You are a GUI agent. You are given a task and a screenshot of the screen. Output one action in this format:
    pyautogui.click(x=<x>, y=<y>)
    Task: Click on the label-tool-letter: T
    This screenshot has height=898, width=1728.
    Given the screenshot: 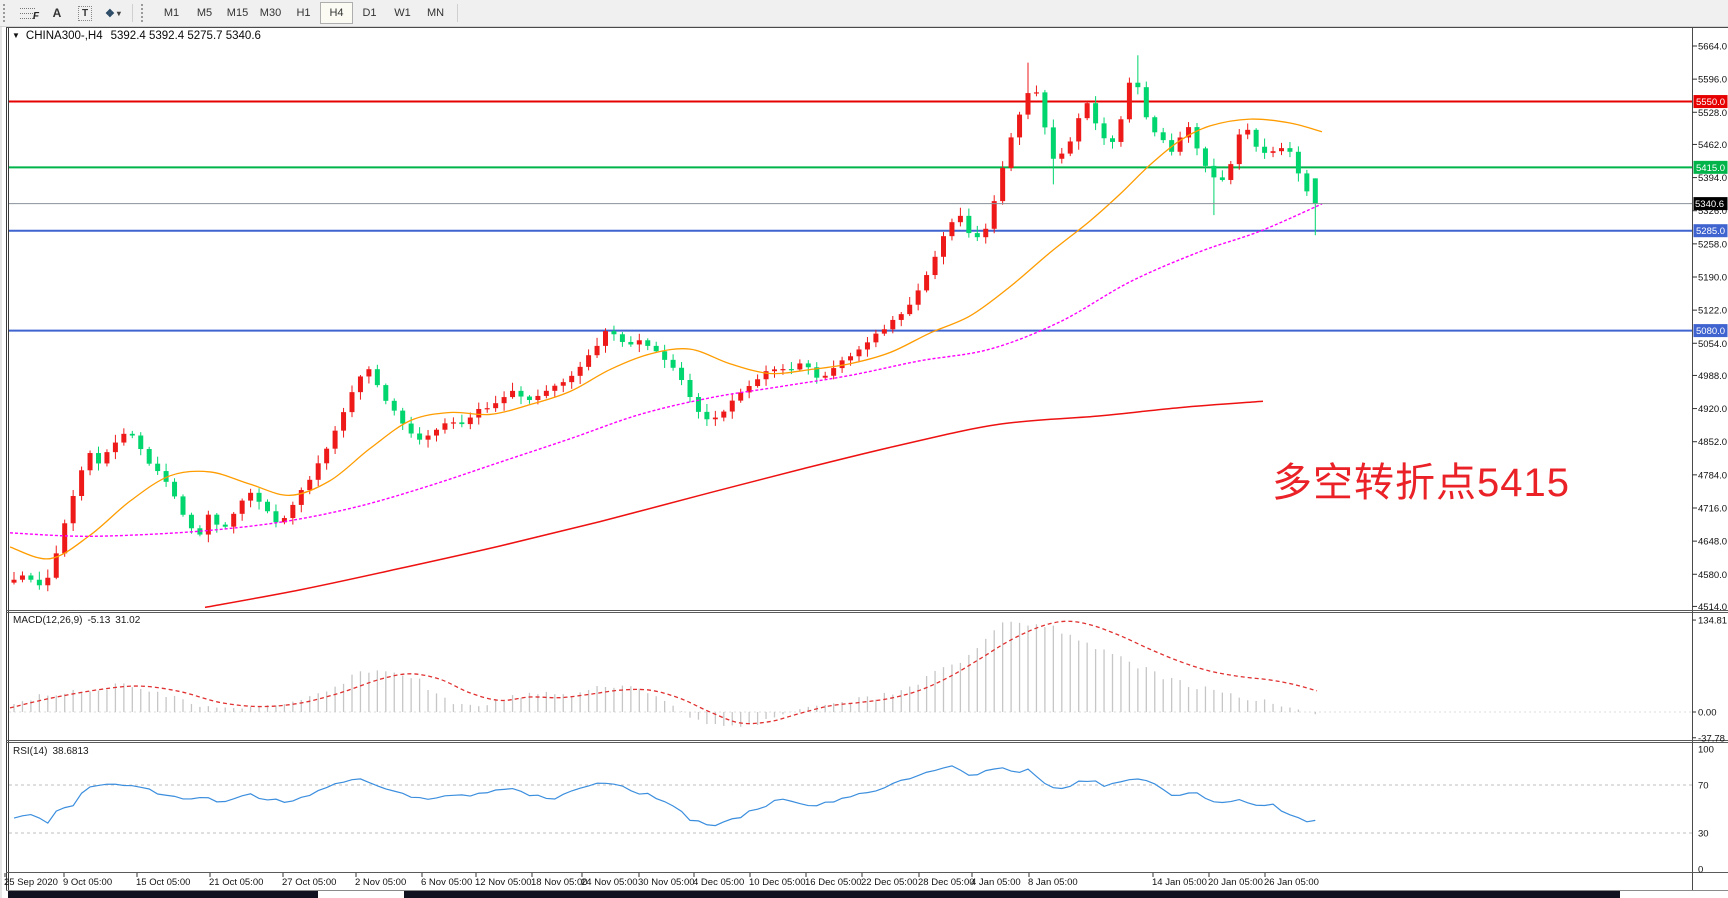 What is the action you would take?
    pyautogui.click(x=85, y=13)
    